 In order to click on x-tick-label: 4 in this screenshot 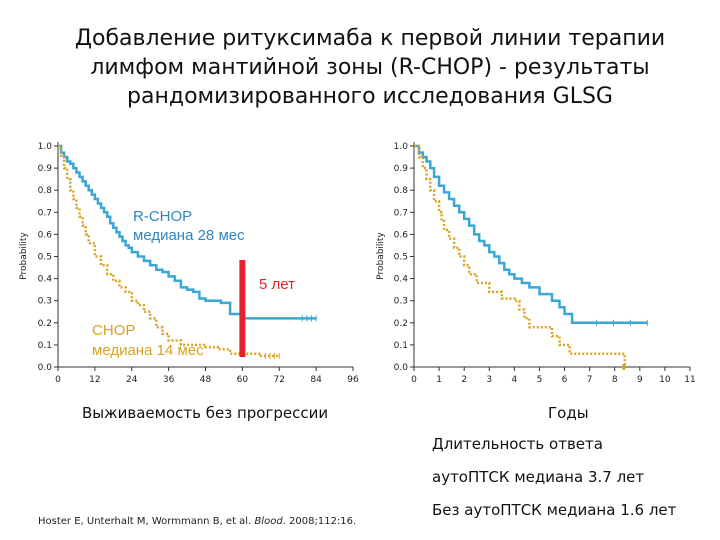, I will do `click(514, 380)`.